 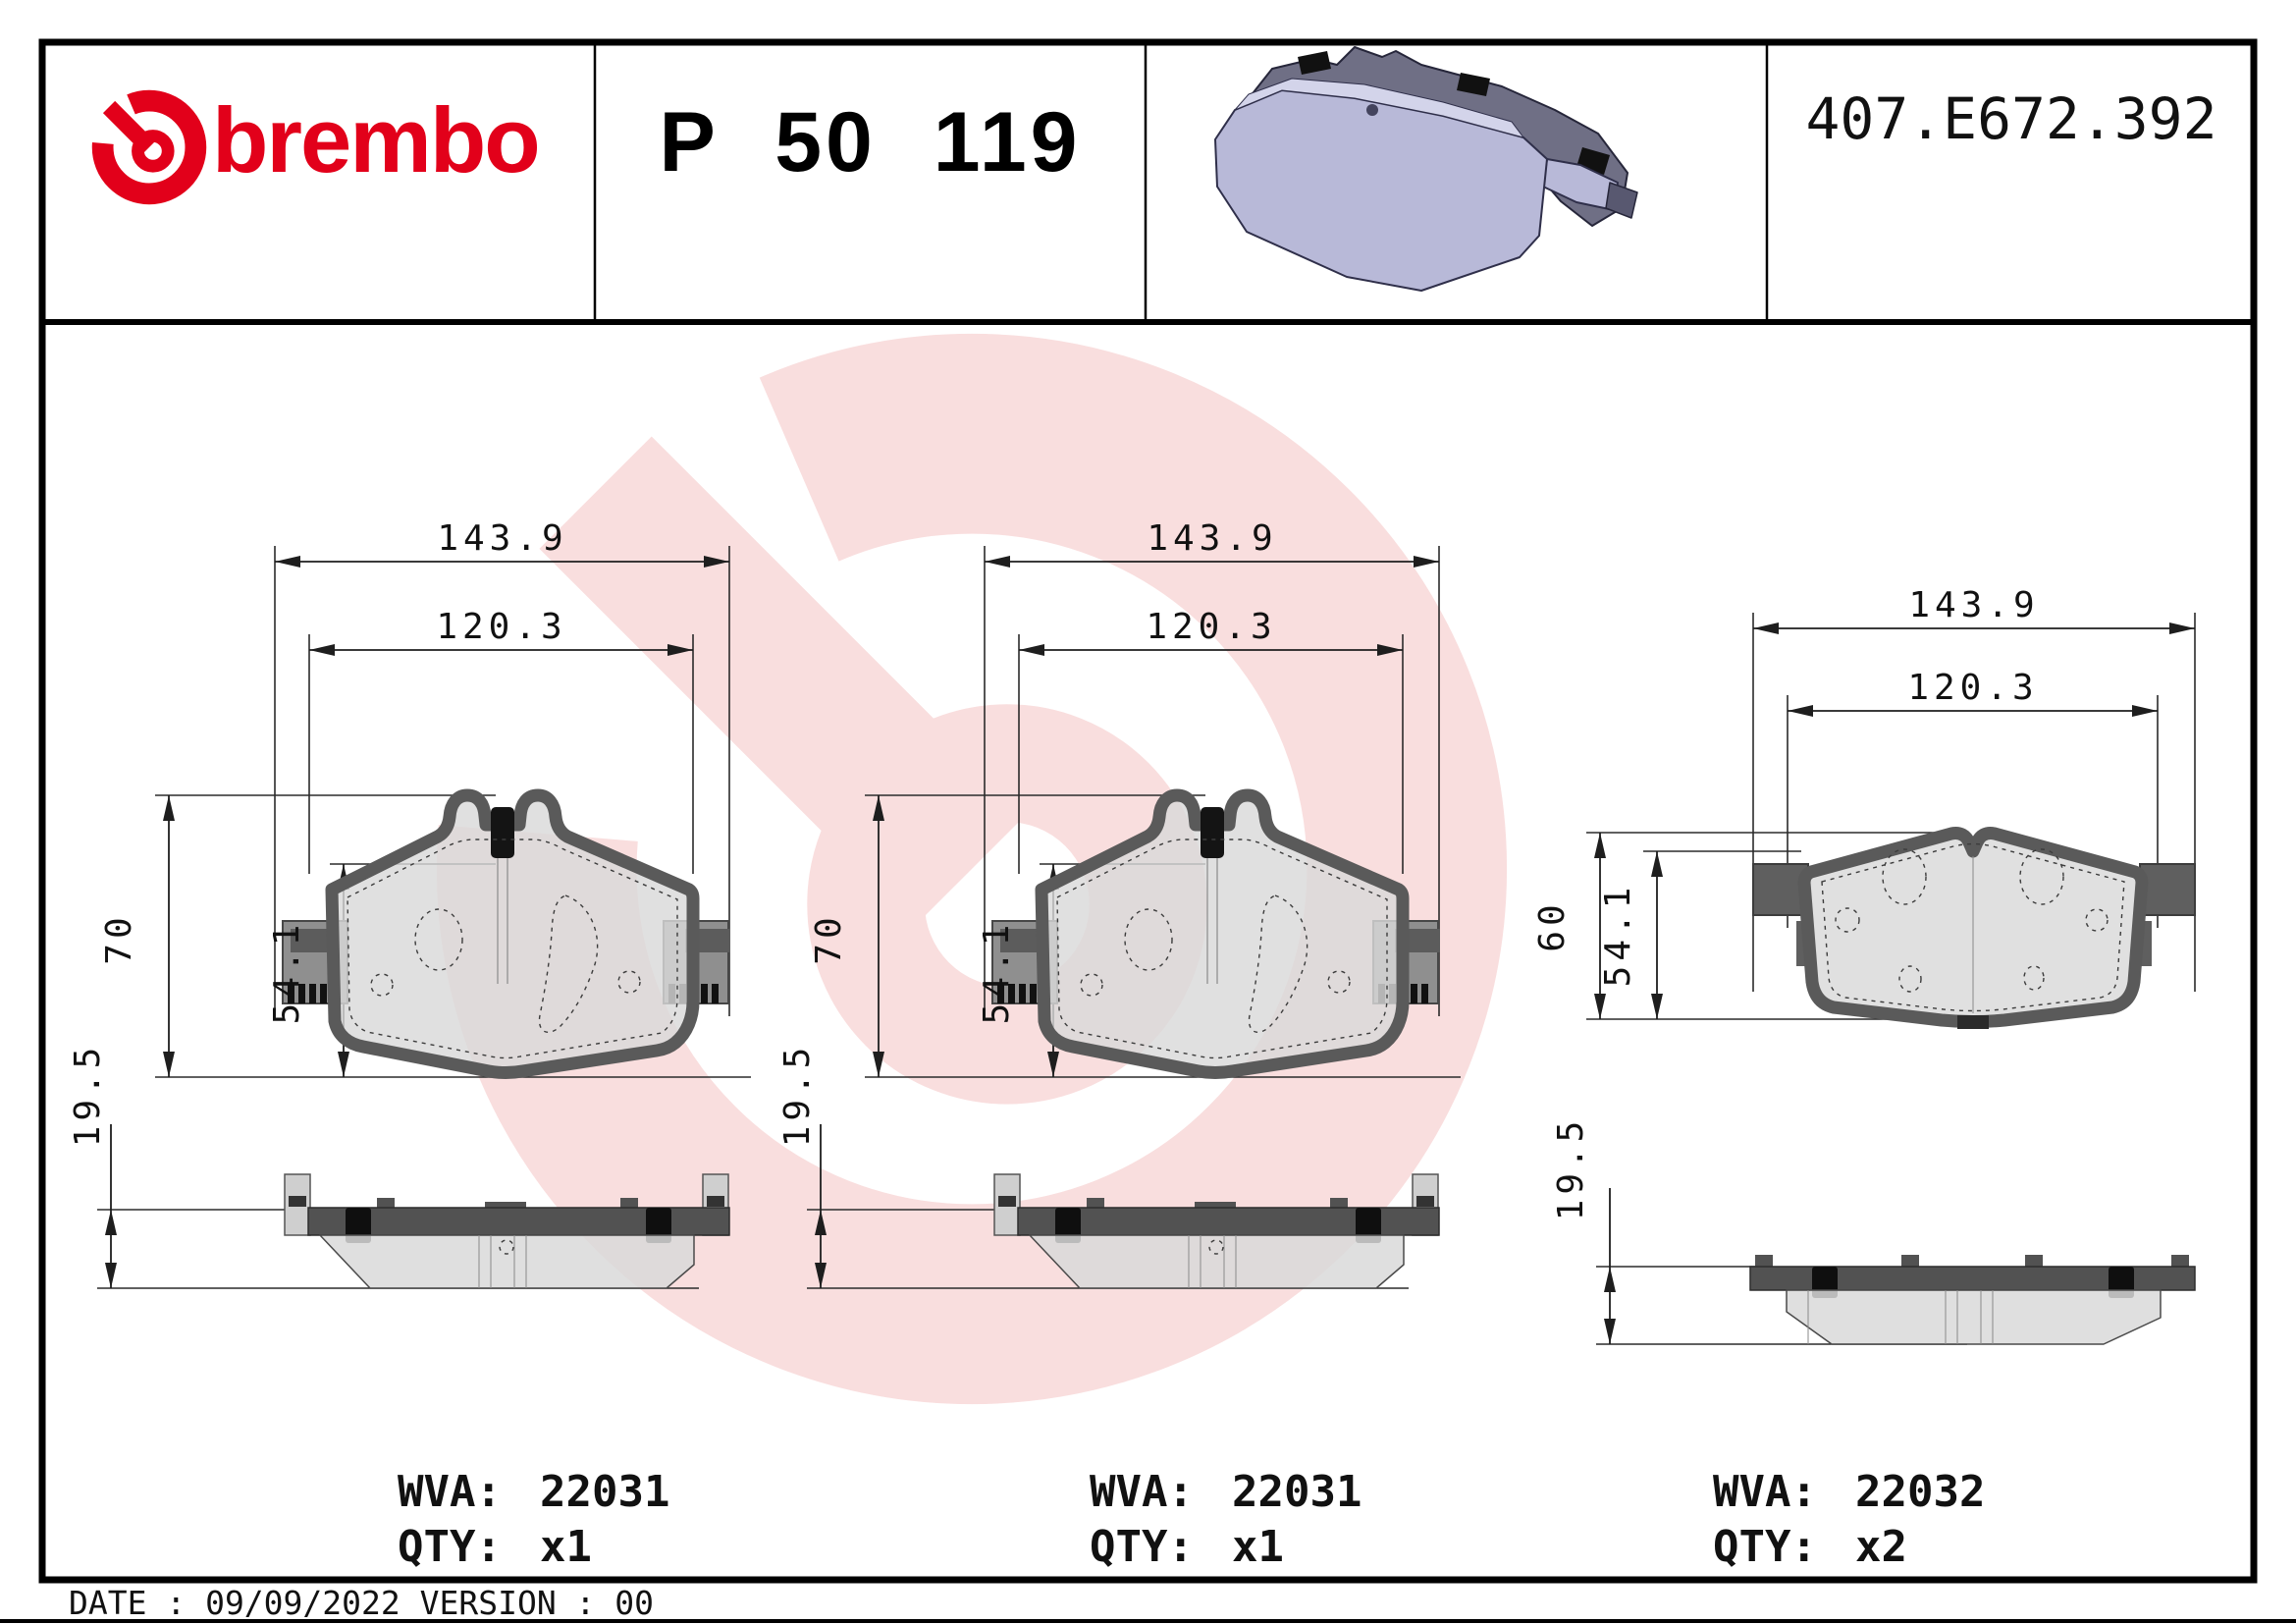 I want to click on dim-height-outer-label: 60, so click(x=1553, y=925).